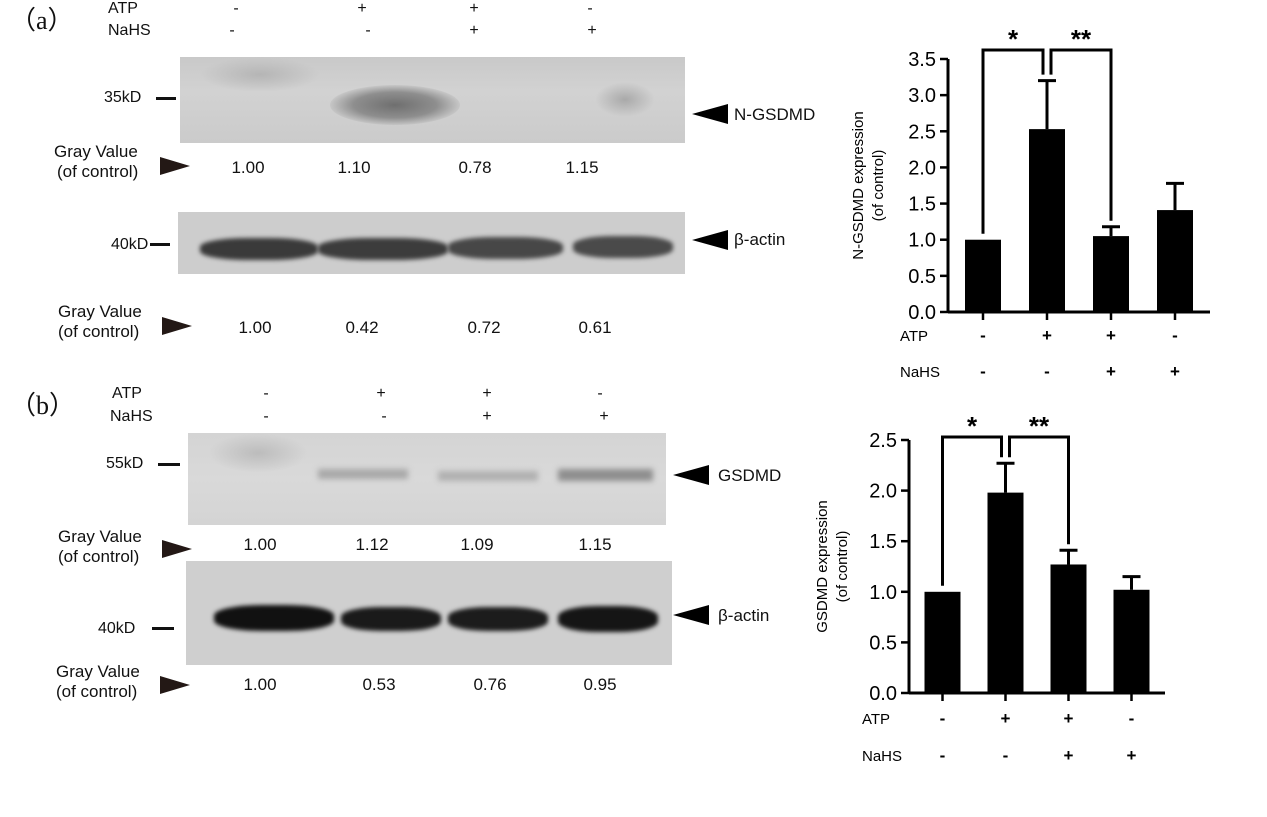 The height and width of the screenshot is (817, 1267). Describe the element at coordinates (123, 97) in the screenshot. I see `mw-marker: 35kD` at that location.